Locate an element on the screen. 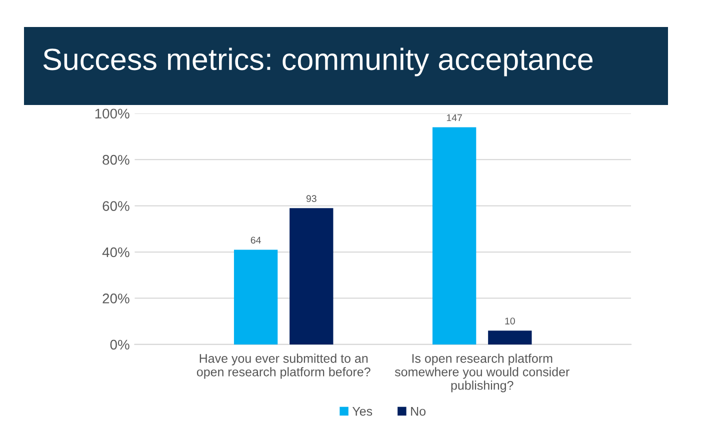 The height and width of the screenshot is (436, 709). annotation: 147 is located at coordinates (454, 118).